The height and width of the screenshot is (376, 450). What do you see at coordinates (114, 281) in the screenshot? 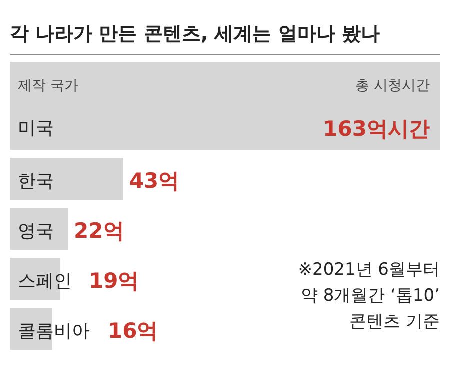
I see `data-label: 19억` at bounding box center [114, 281].